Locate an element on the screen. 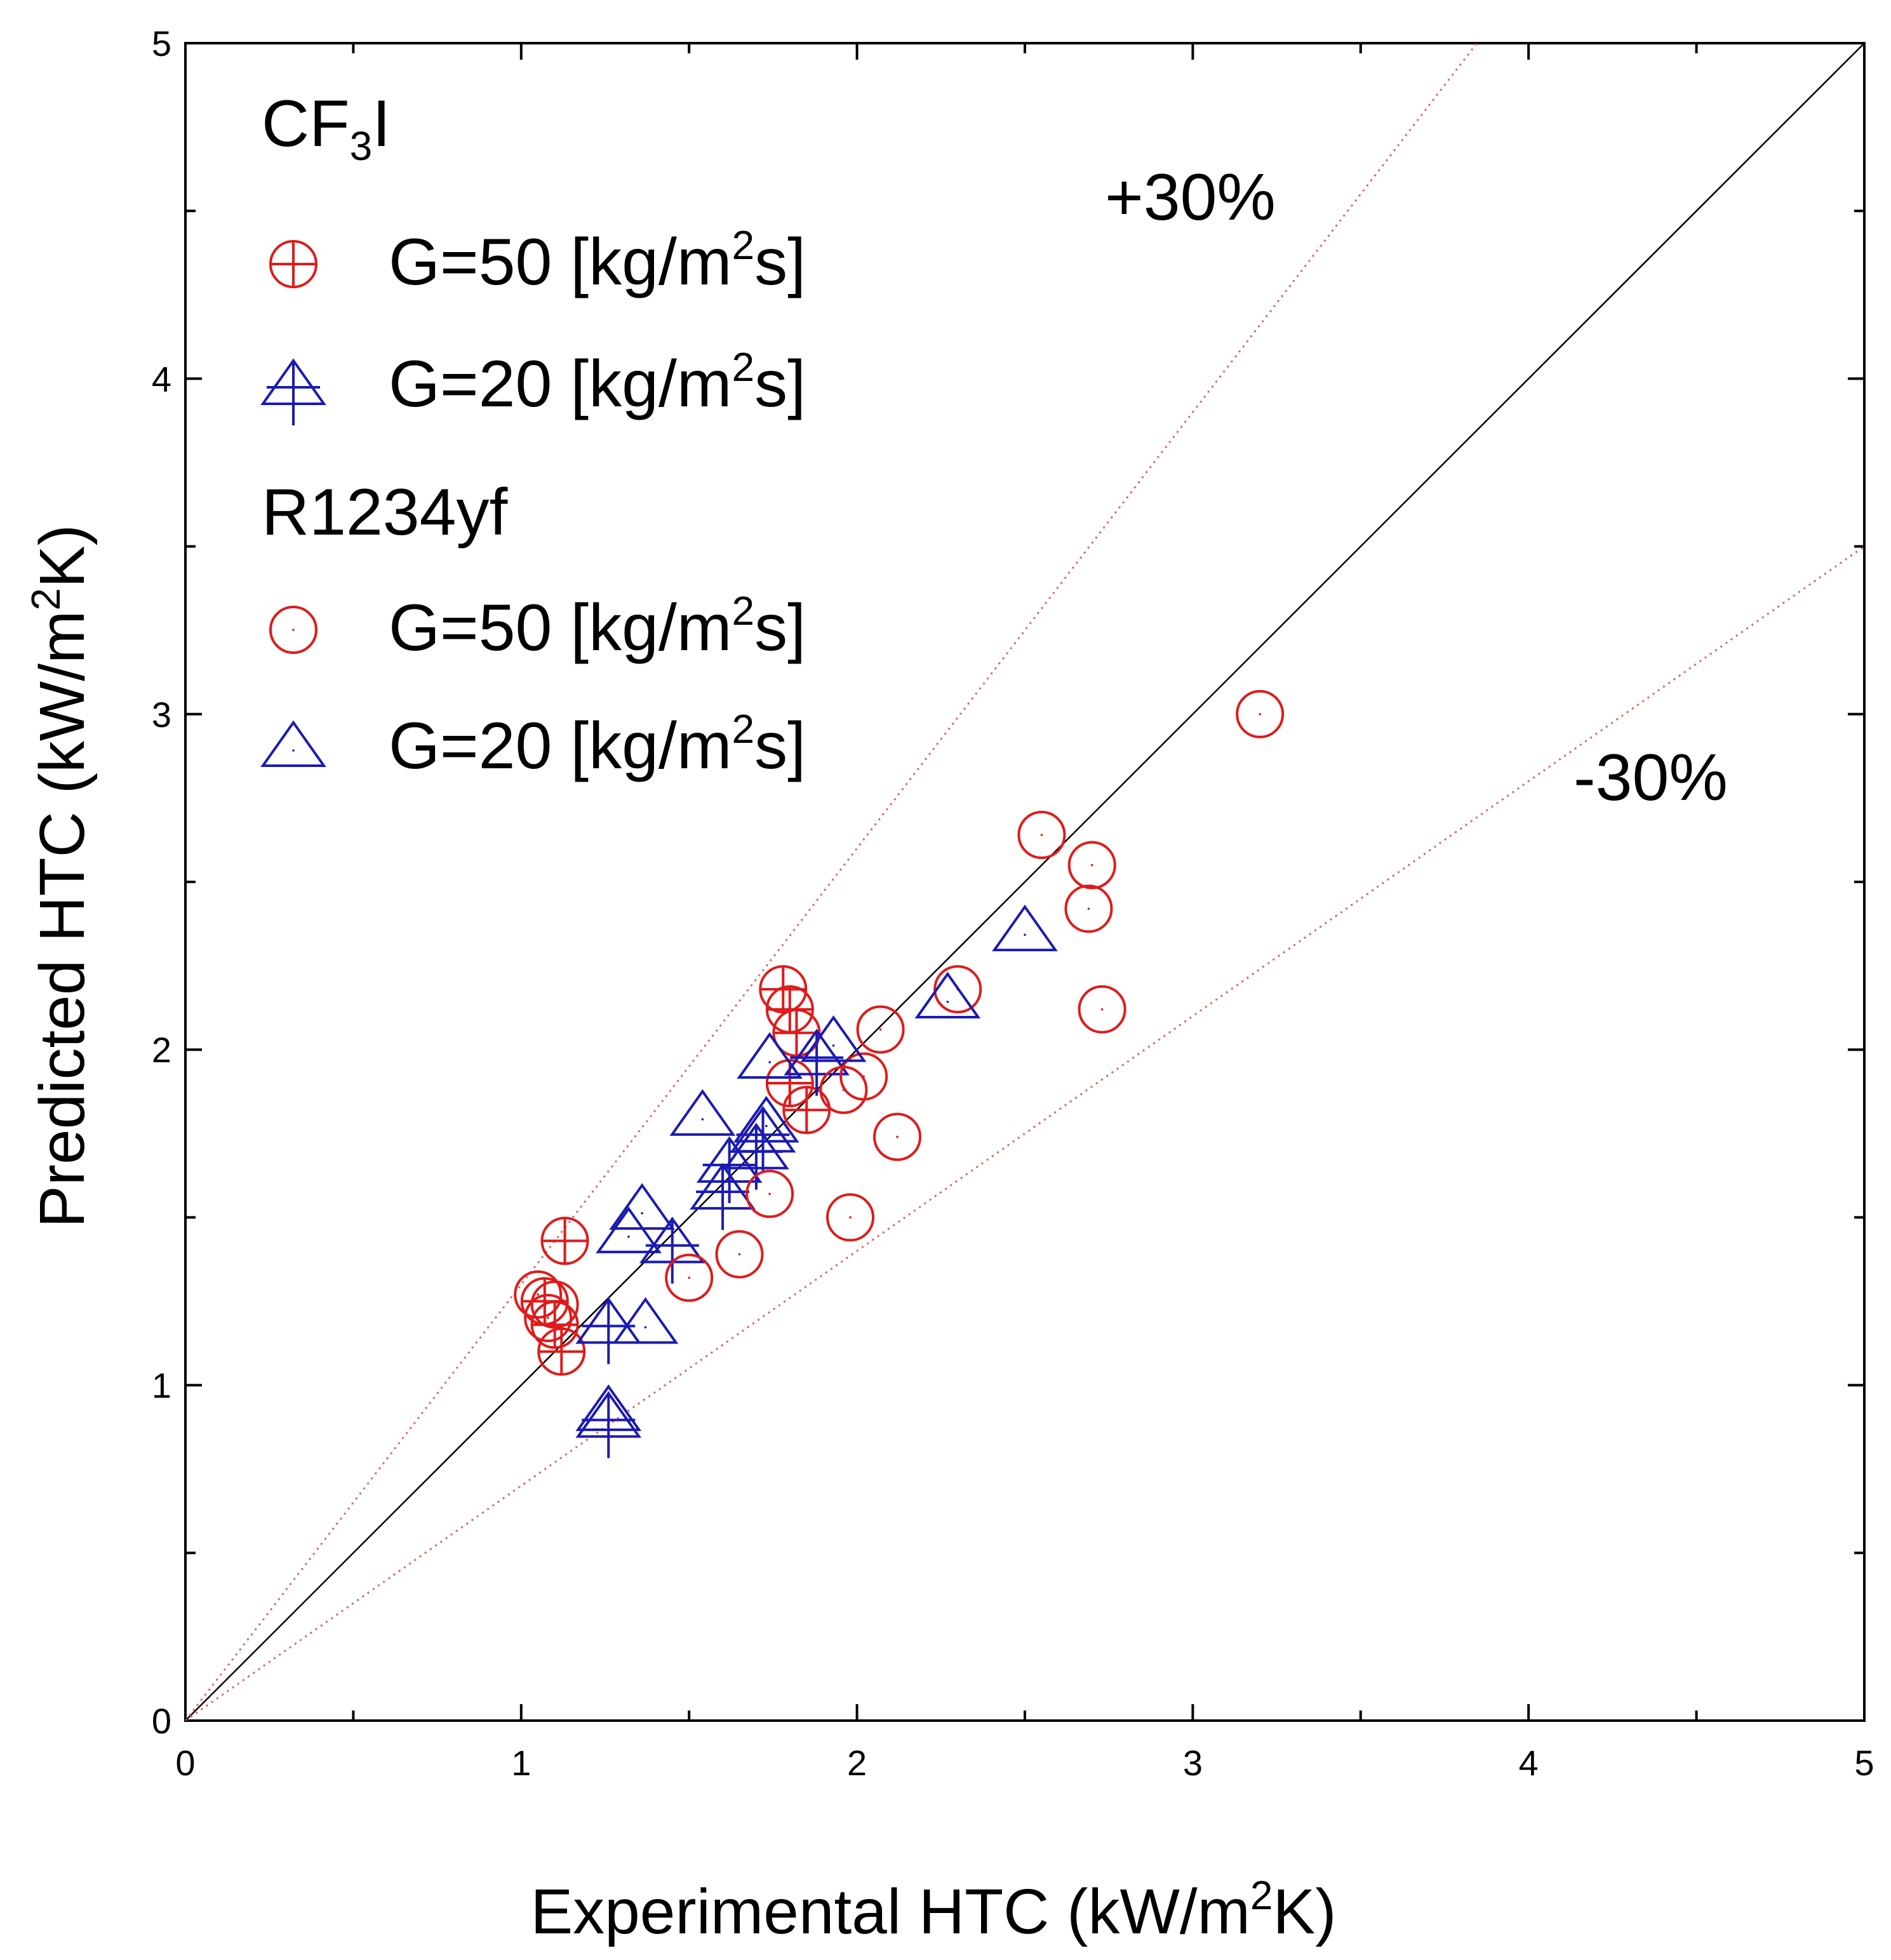 The image size is (1891, 1960). legend-entry-cf3i-g50: G=50 [kg/m2s] is located at coordinates (537, 260).